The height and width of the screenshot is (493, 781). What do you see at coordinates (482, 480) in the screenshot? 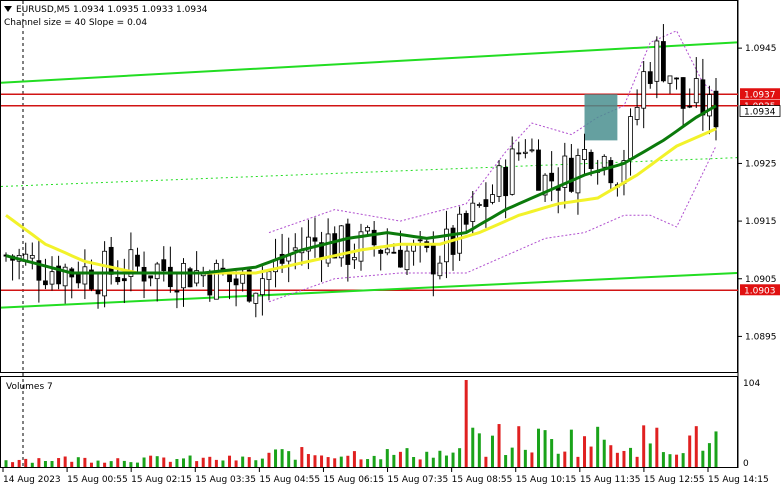
I see `time-tick-label: 15 Aug 08:55` at bounding box center [482, 480].